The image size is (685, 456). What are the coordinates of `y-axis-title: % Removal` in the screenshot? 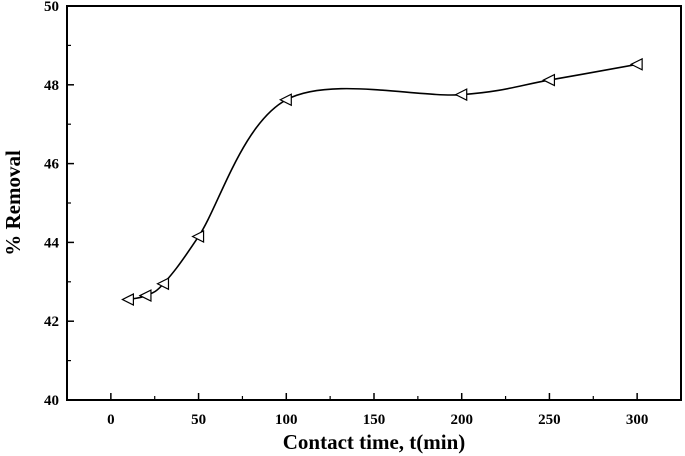 It's located at (13, 203).